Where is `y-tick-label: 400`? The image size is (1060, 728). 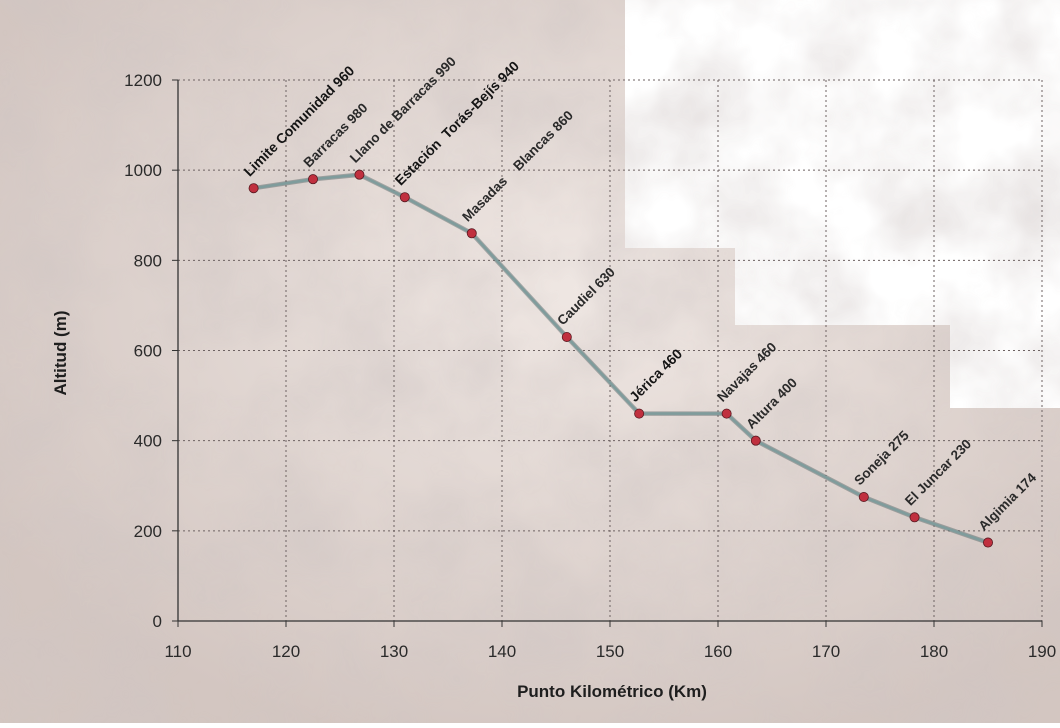
y-tick-label: 400 is located at coordinates (148, 441).